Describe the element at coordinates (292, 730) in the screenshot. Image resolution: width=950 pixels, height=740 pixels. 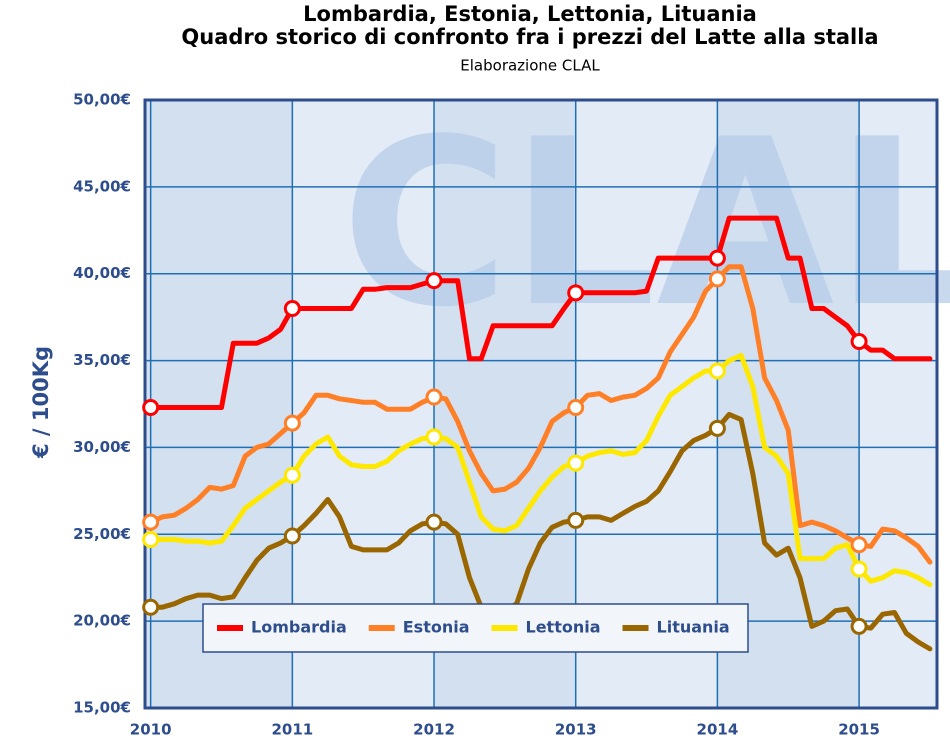
I see `x-tick-label: 2011` at that location.